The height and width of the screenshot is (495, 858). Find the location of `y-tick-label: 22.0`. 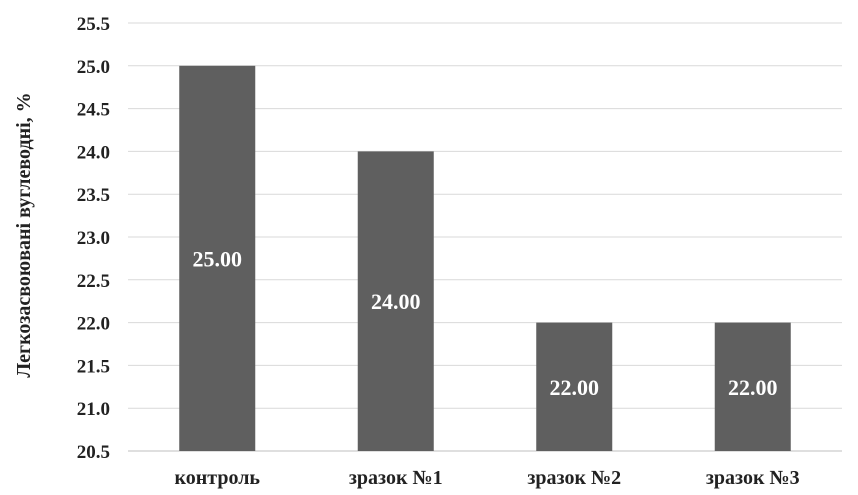

y-tick-label: 22.0 is located at coordinates (93, 324).